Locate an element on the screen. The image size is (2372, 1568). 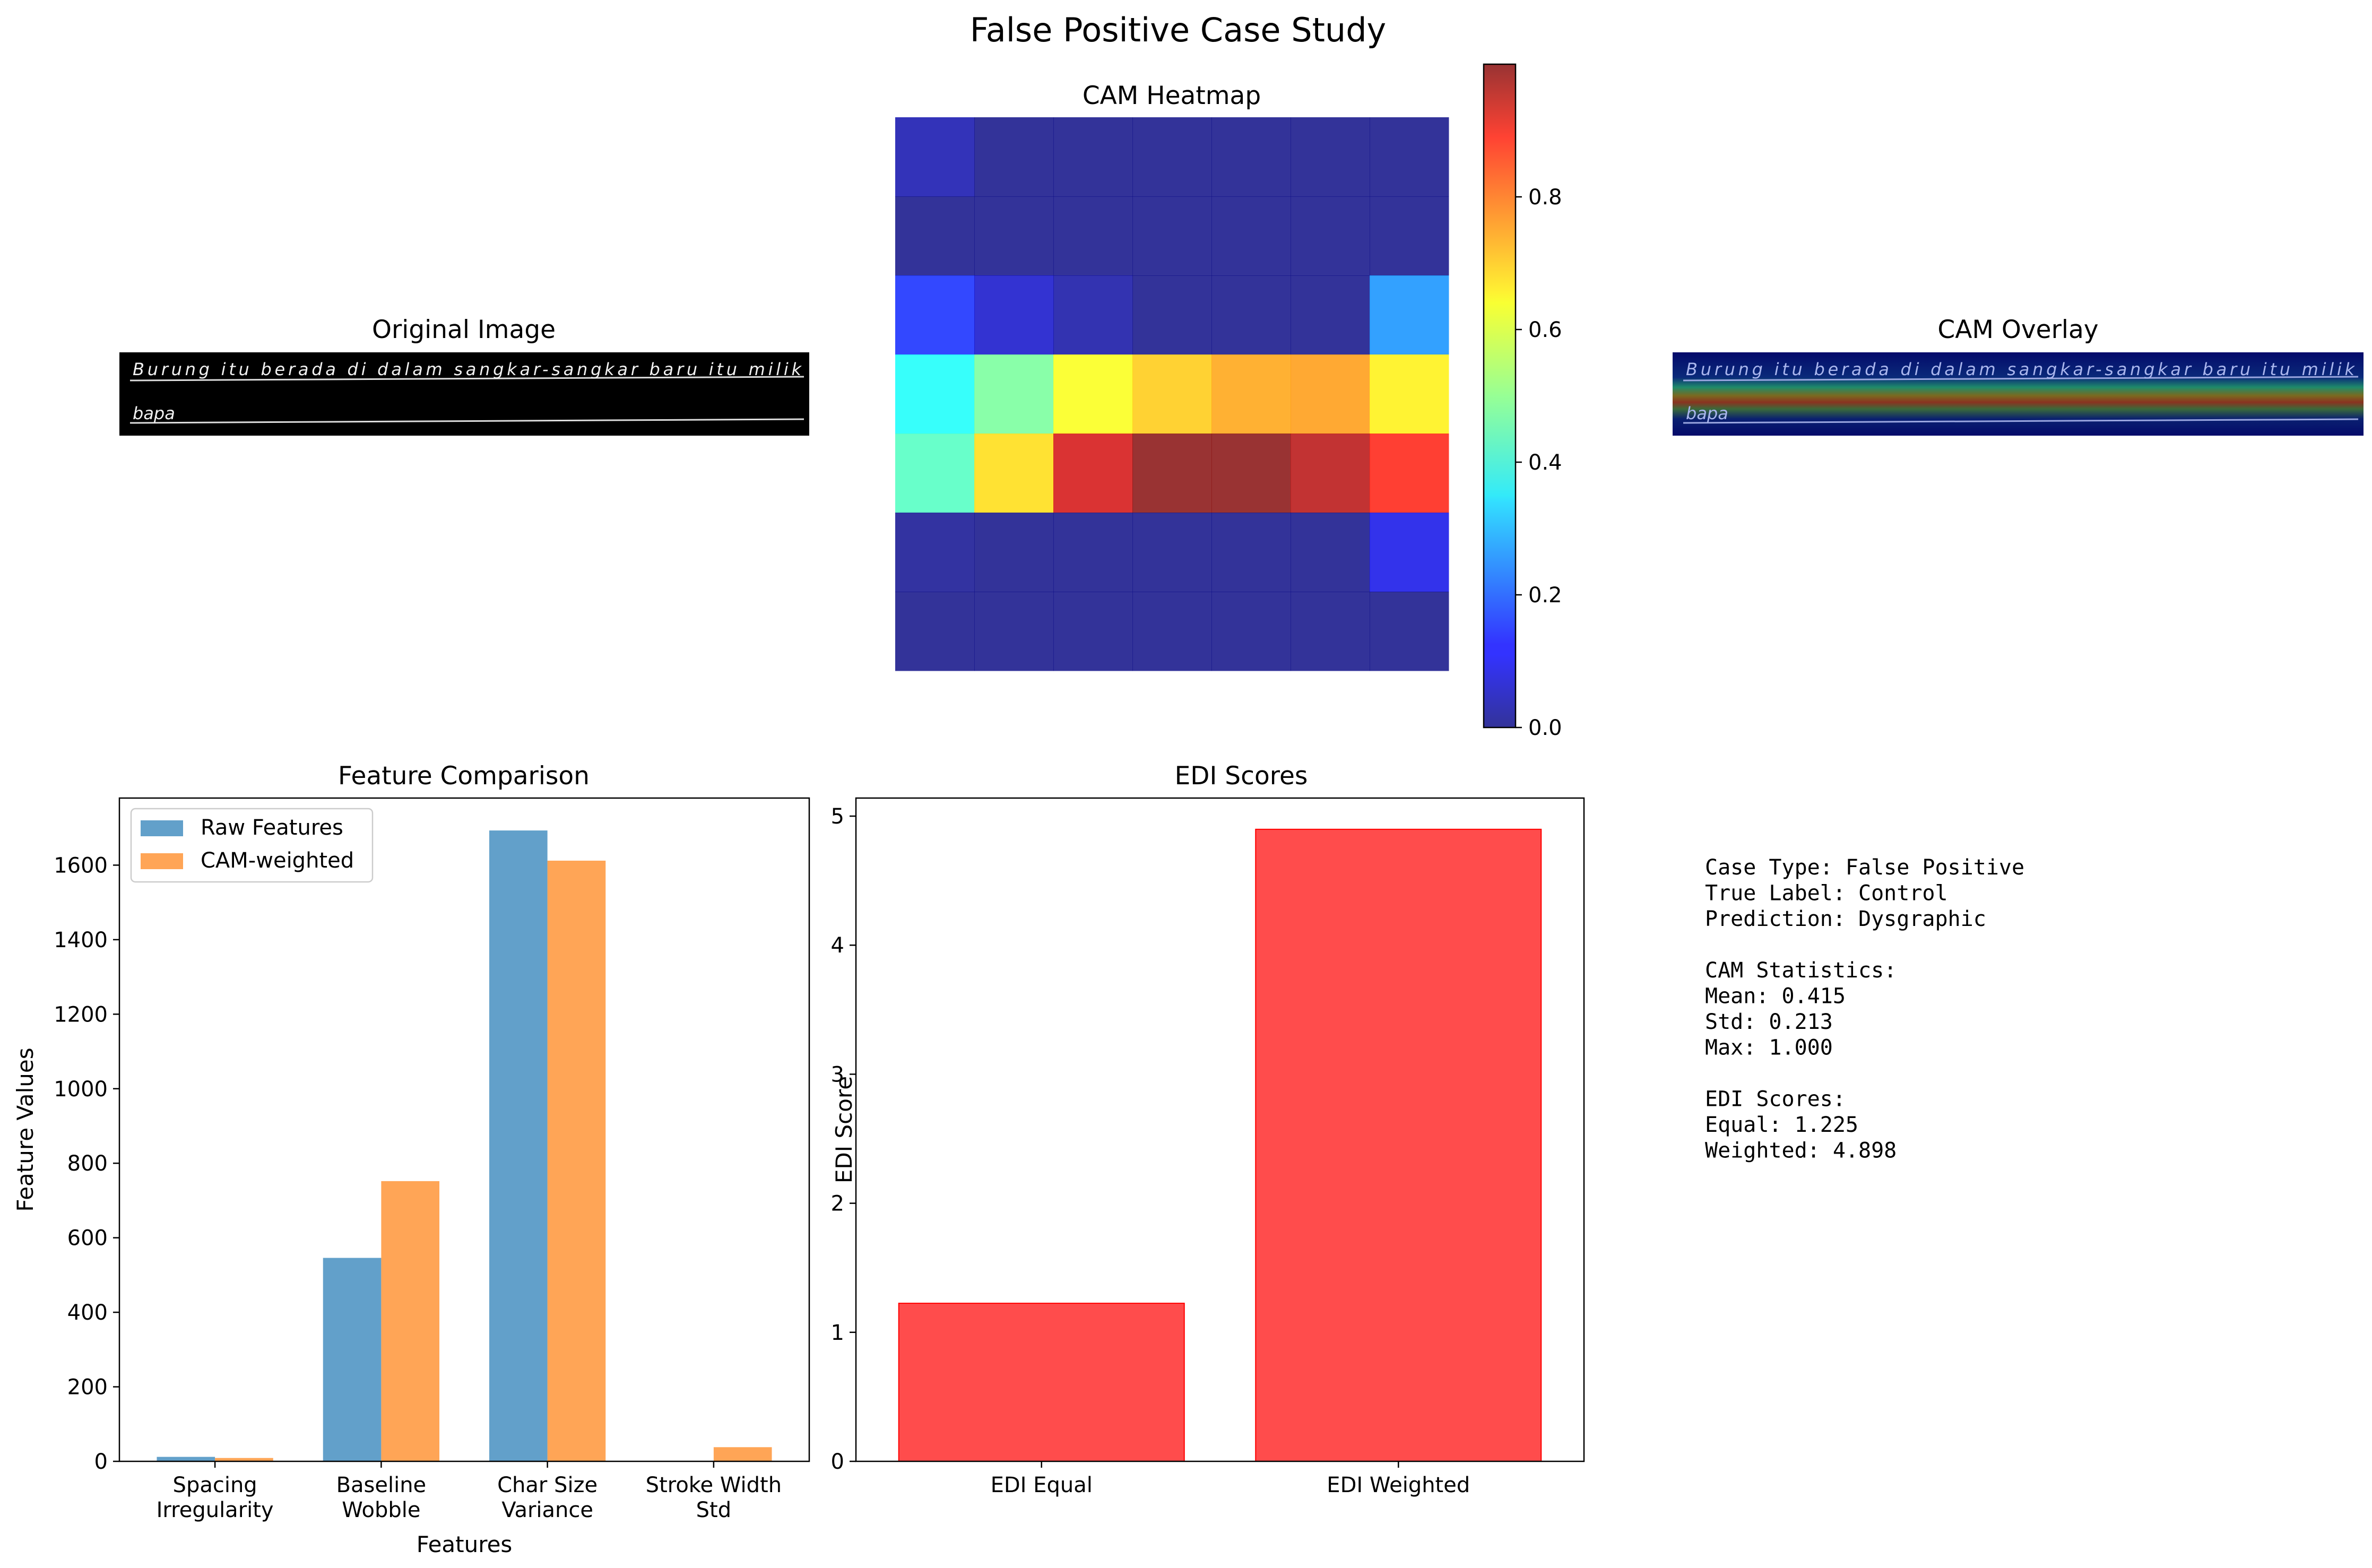
case-info-line: Case Type: False Positive is located at coordinates (1864, 867).